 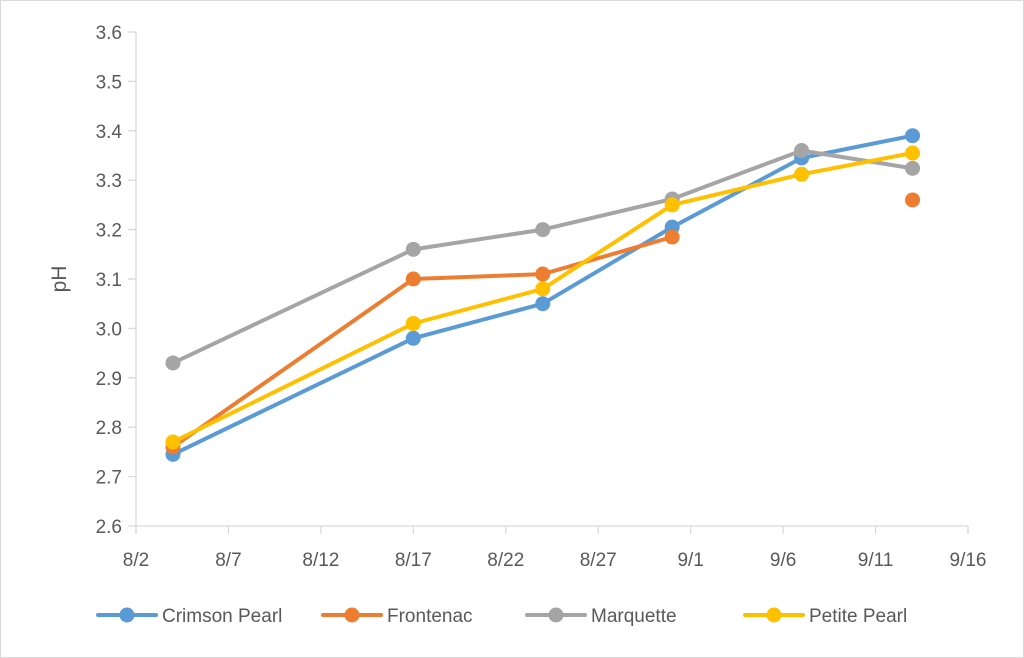 What do you see at coordinates (858, 616) in the screenshot?
I see `legend-label-petite-pearl: Petite Pearl` at bounding box center [858, 616].